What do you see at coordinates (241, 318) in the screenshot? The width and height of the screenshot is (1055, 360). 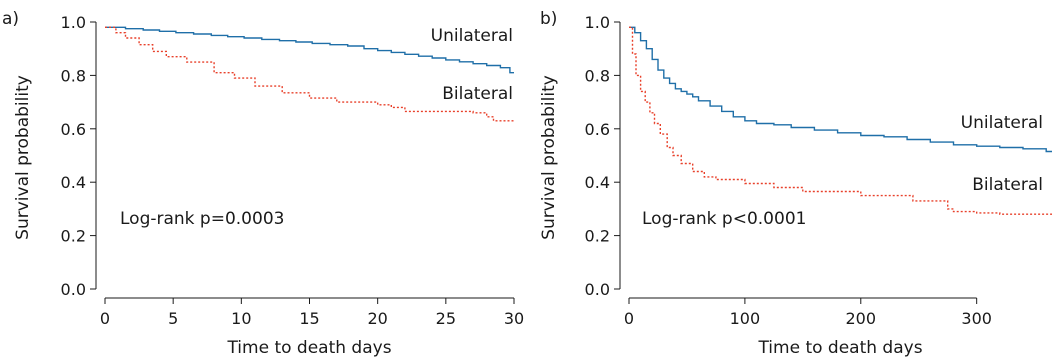 I see `x-tick-label: 10` at bounding box center [241, 318].